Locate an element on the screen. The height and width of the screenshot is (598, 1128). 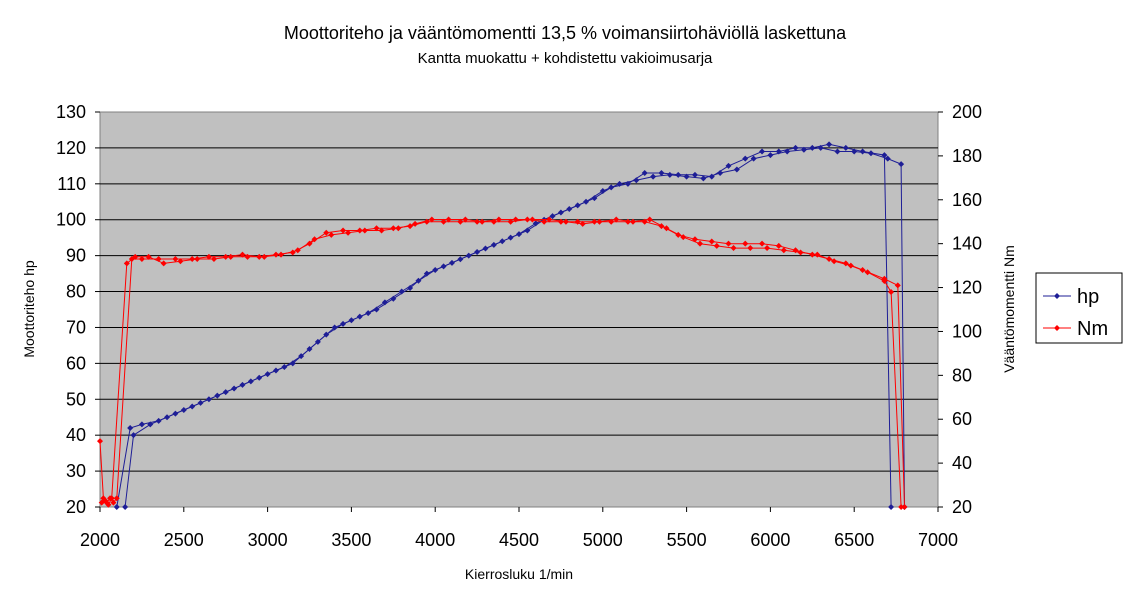
x-axis-label: Kierrosluku 1/min is located at coordinates (519, 574).